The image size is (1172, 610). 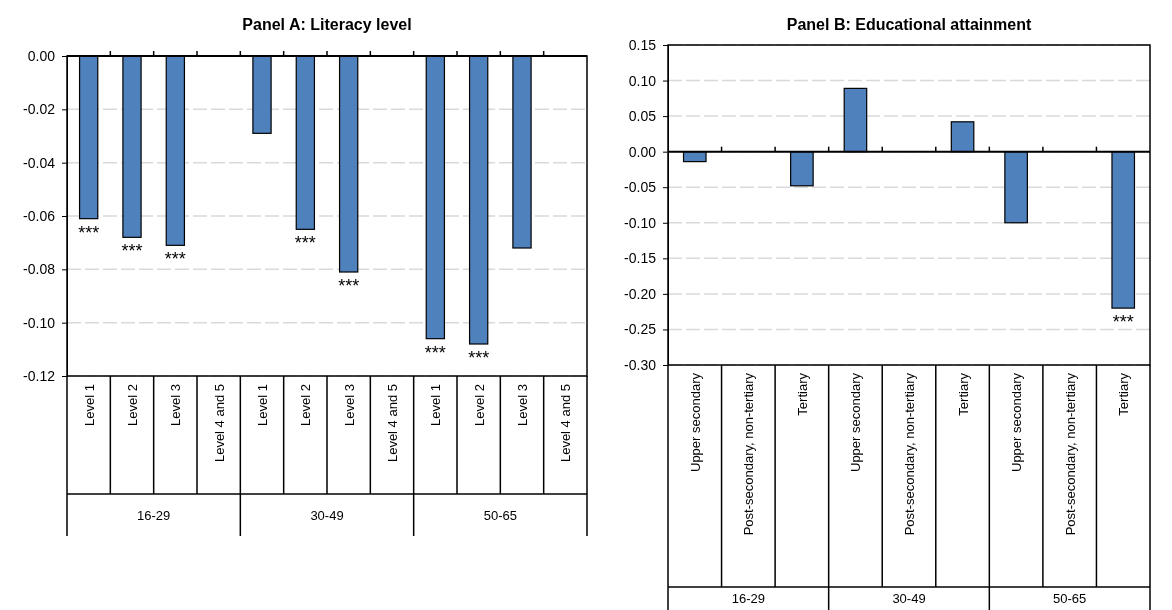 I want to click on y-tick-label: -0.12, so click(x=39, y=375).